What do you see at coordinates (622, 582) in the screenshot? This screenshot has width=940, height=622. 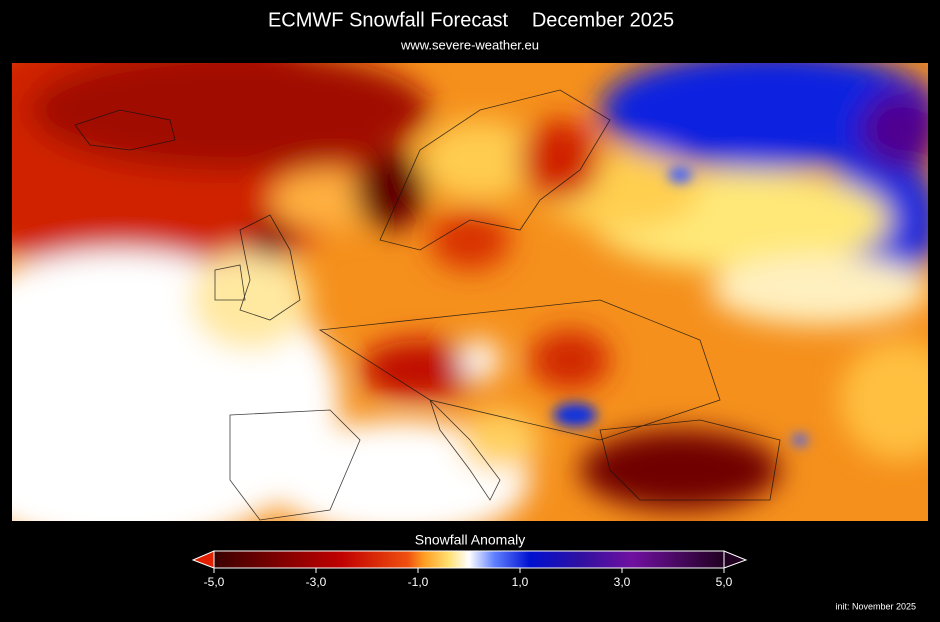 I see `tick-label: 3,0` at bounding box center [622, 582].